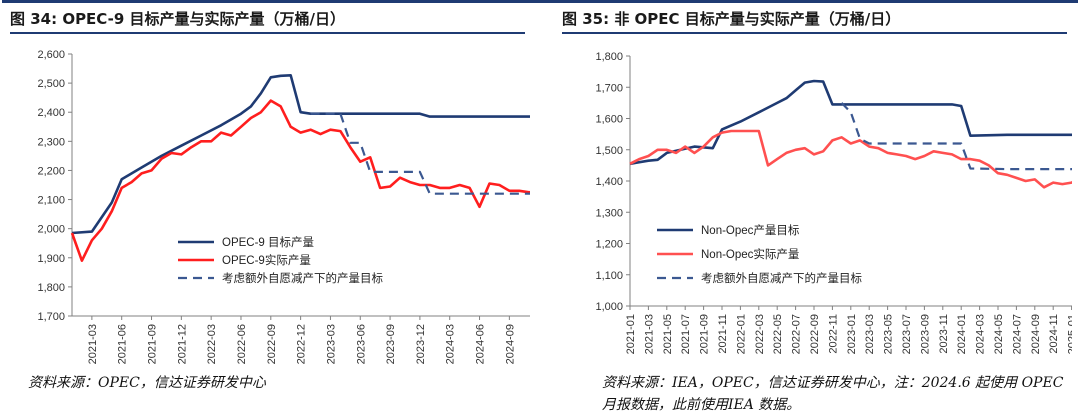 This screenshot has width=1080, height=419. I want to click on x-tick-label: 2024-05, so click(999, 334).